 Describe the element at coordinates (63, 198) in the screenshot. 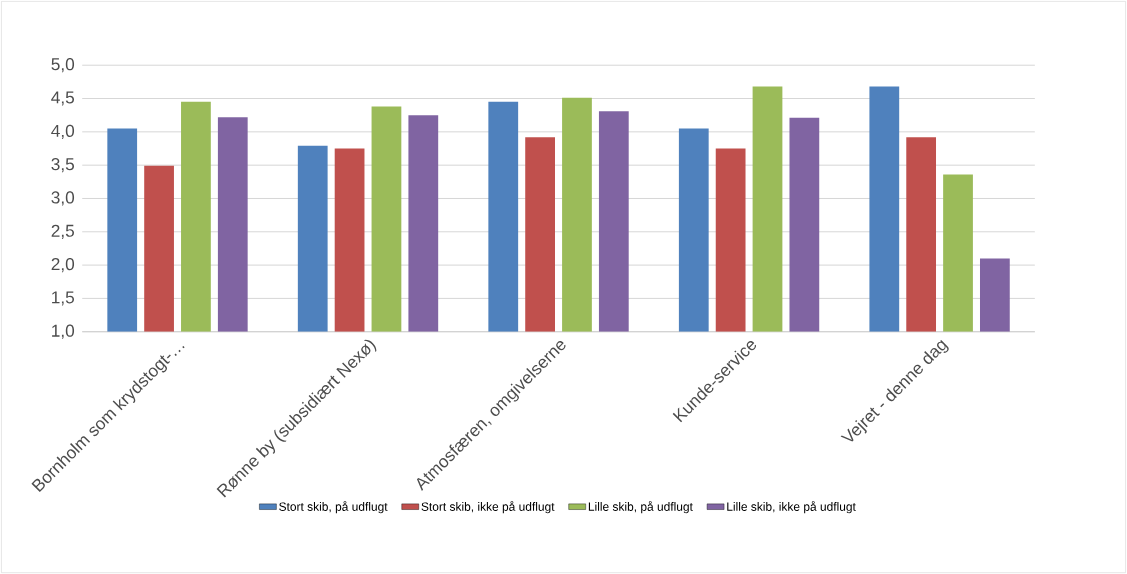

I see `y-tick-label: 3,0` at that location.